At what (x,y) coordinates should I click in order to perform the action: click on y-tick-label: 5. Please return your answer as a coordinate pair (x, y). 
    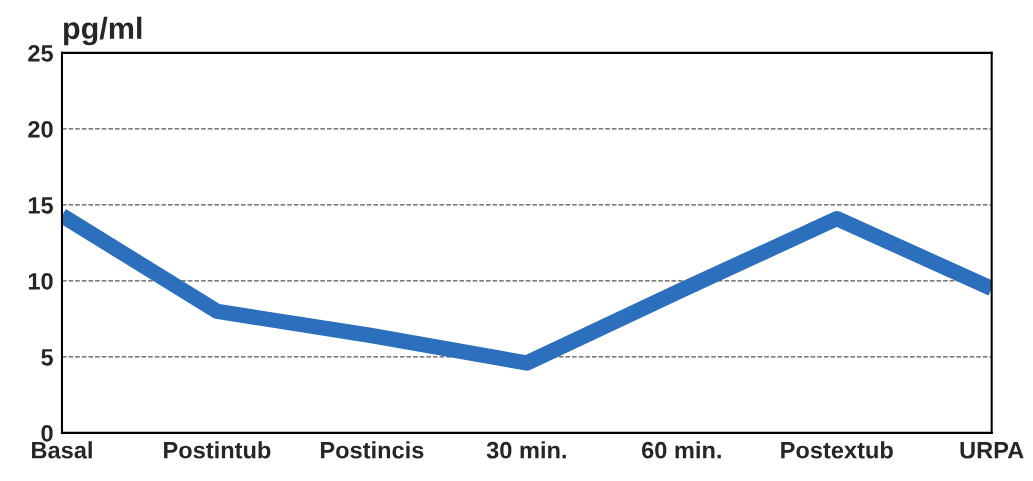
    Looking at the image, I should click on (47, 357).